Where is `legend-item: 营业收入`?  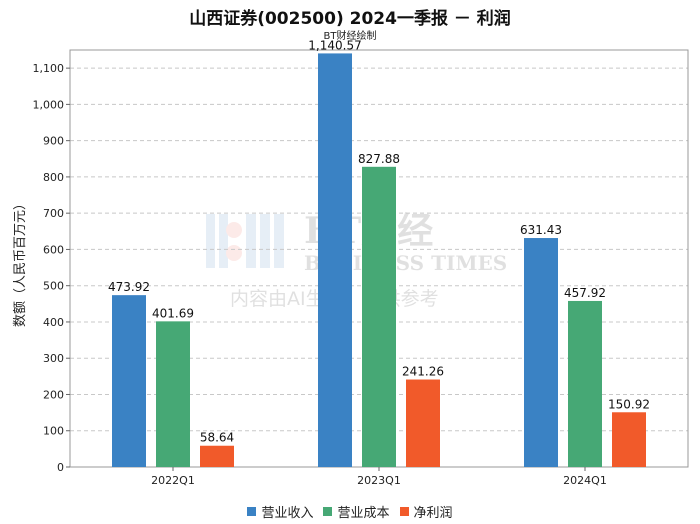
legend-item: 营业收入 is located at coordinates (280, 511).